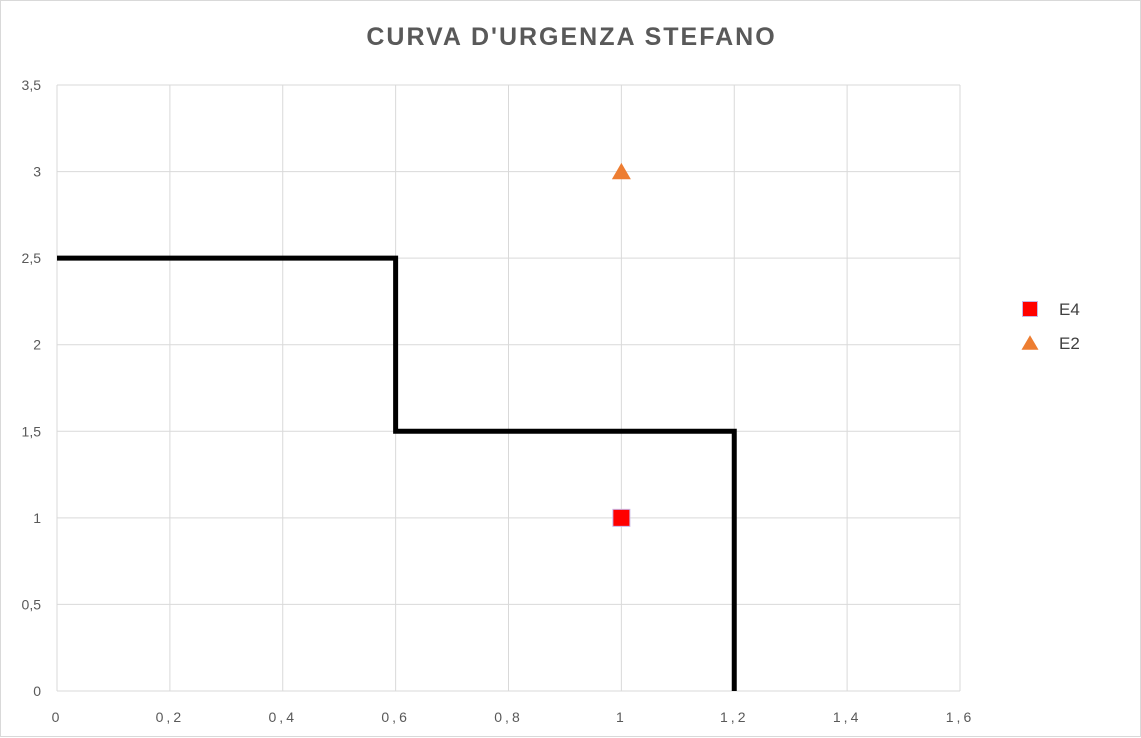 Image resolution: width=1141 pixels, height=738 pixels. Describe the element at coordinates (395, 717) in the screenshot. I see `x-tick-label: 0,6` at that location.